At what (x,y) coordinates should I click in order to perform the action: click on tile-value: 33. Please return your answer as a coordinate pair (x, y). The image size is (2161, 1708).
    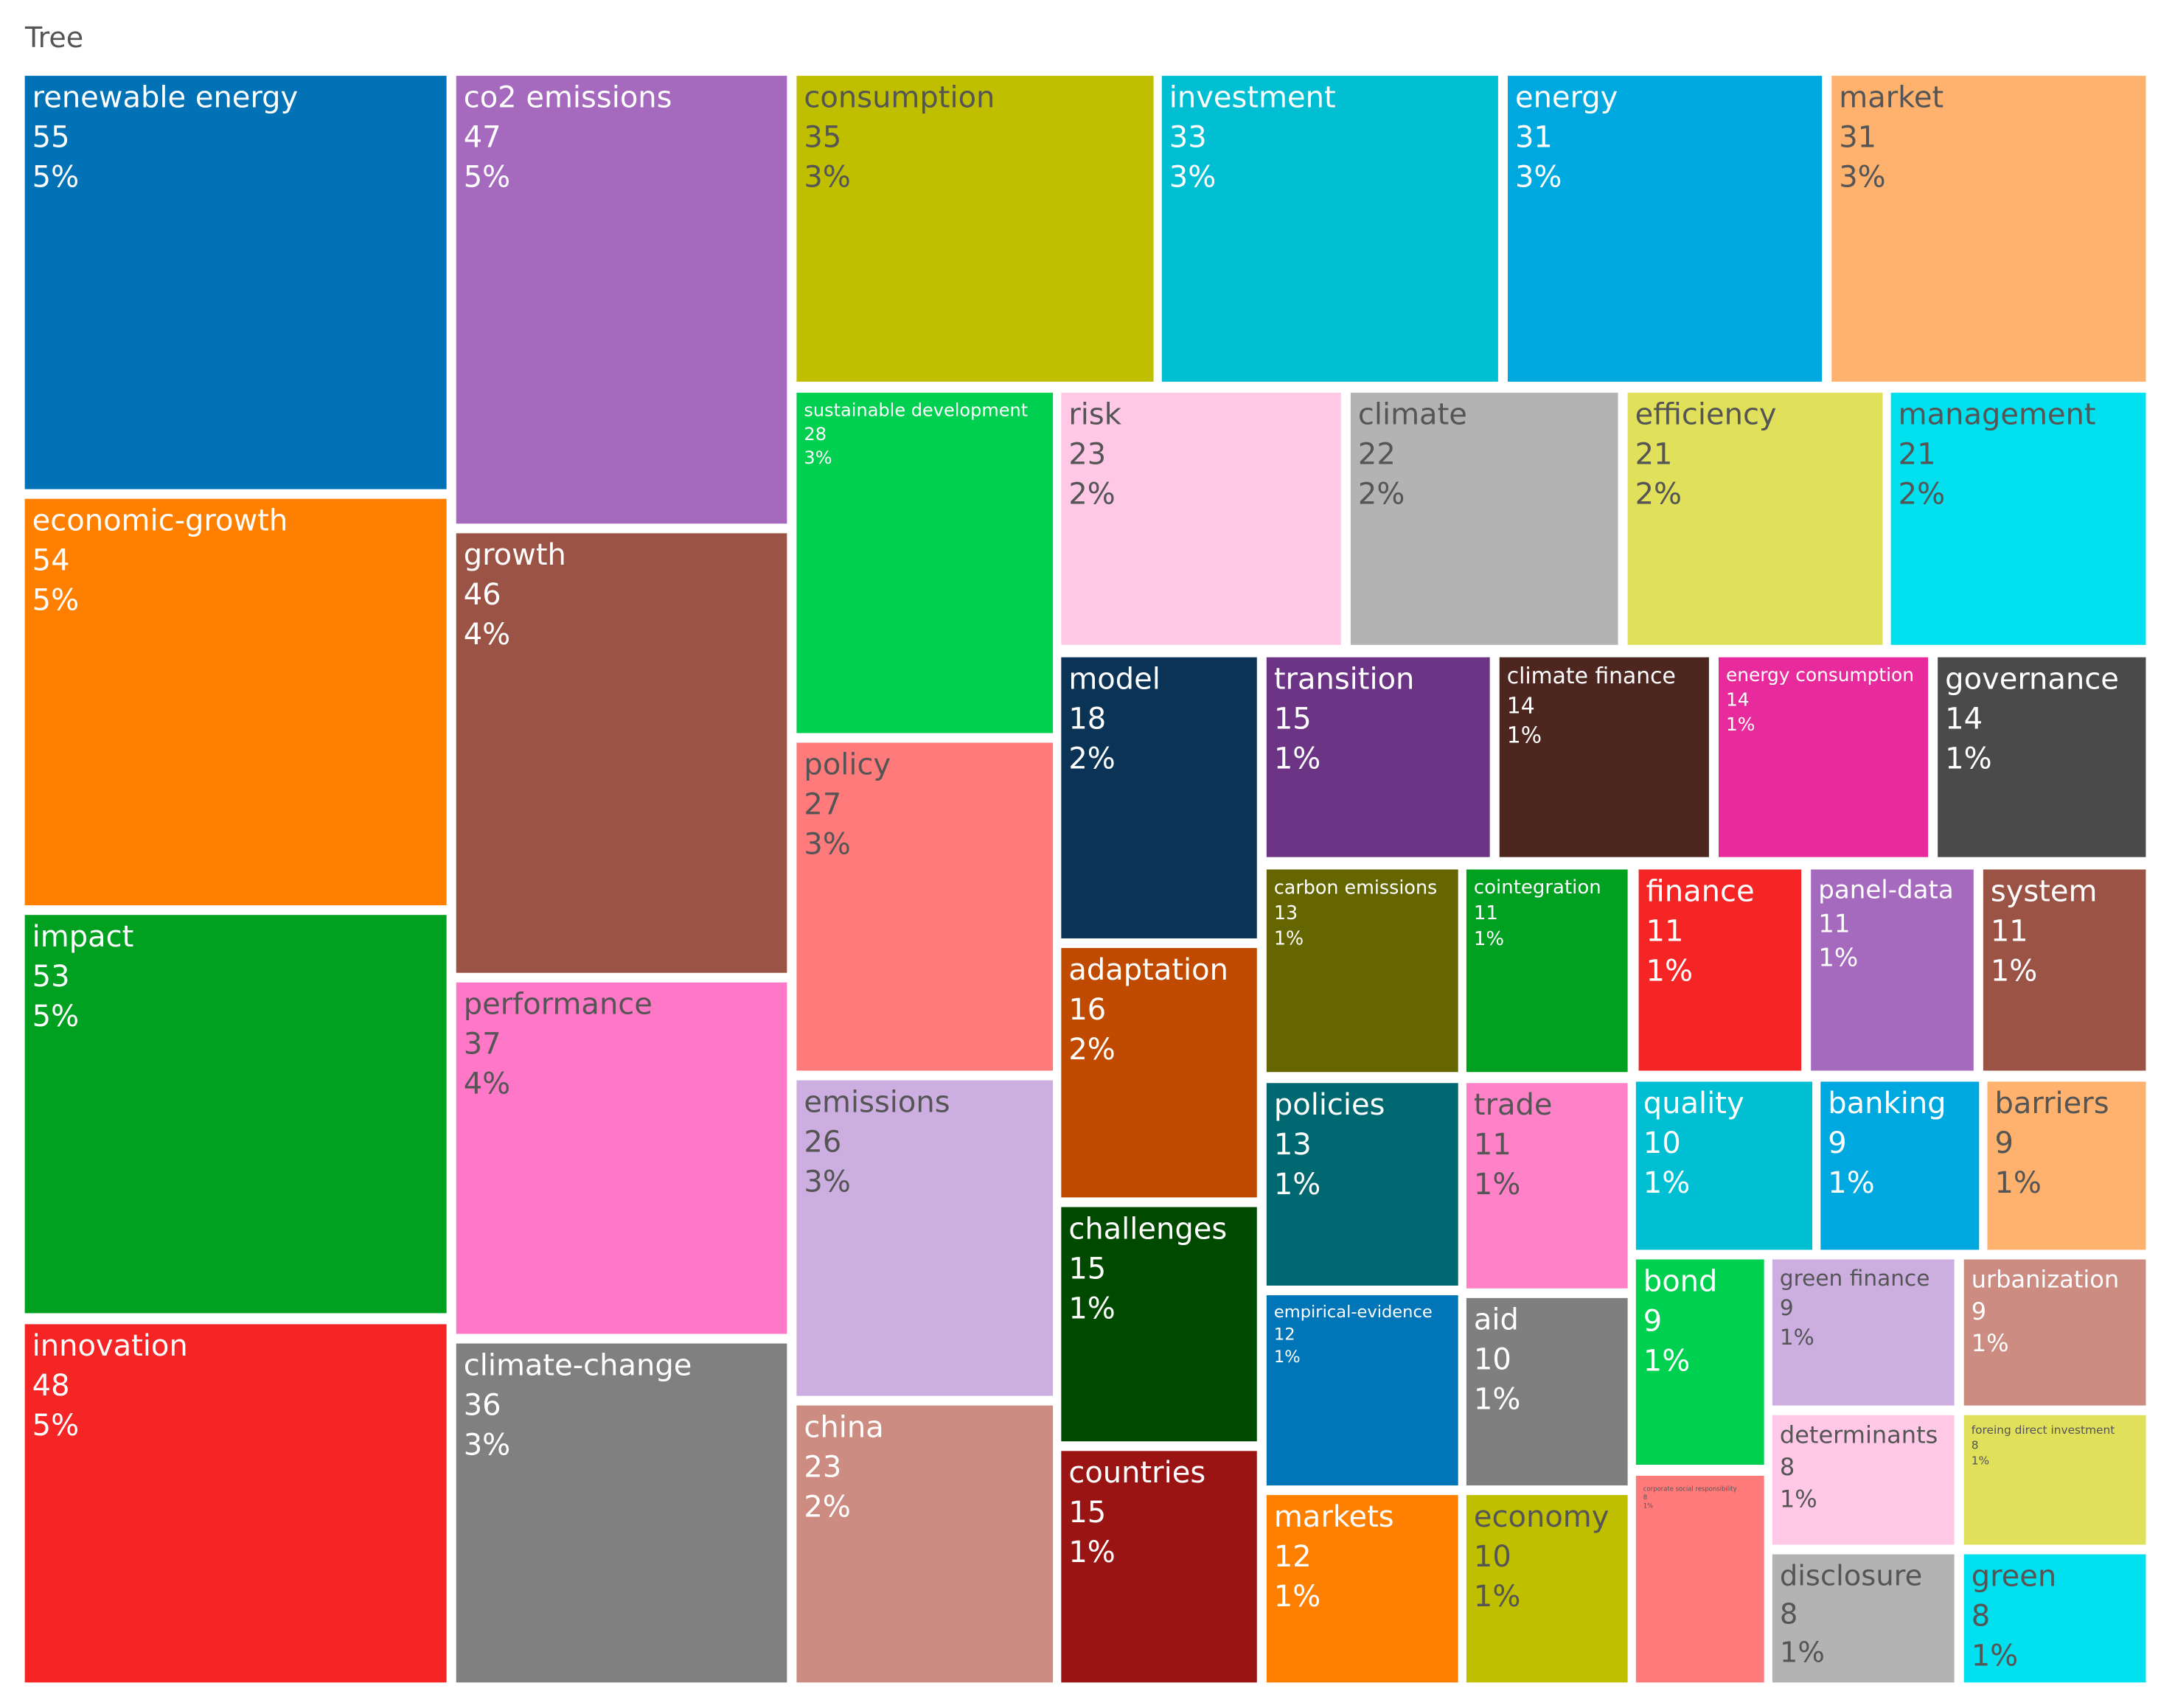
    Looking at the image, I should click on (1188, 138).